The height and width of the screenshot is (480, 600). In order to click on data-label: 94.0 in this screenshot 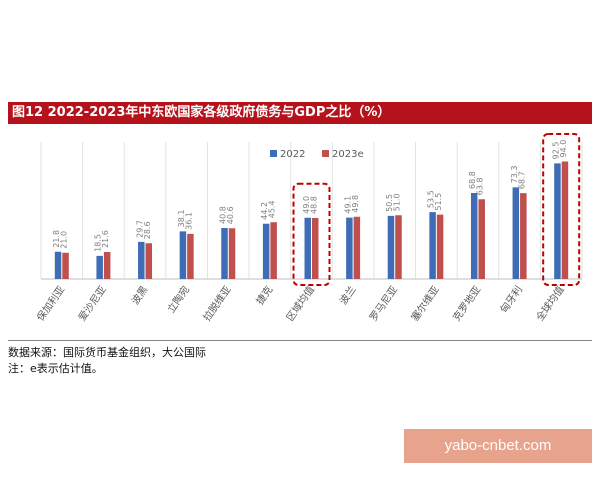, I will do `click(563, 149)`.